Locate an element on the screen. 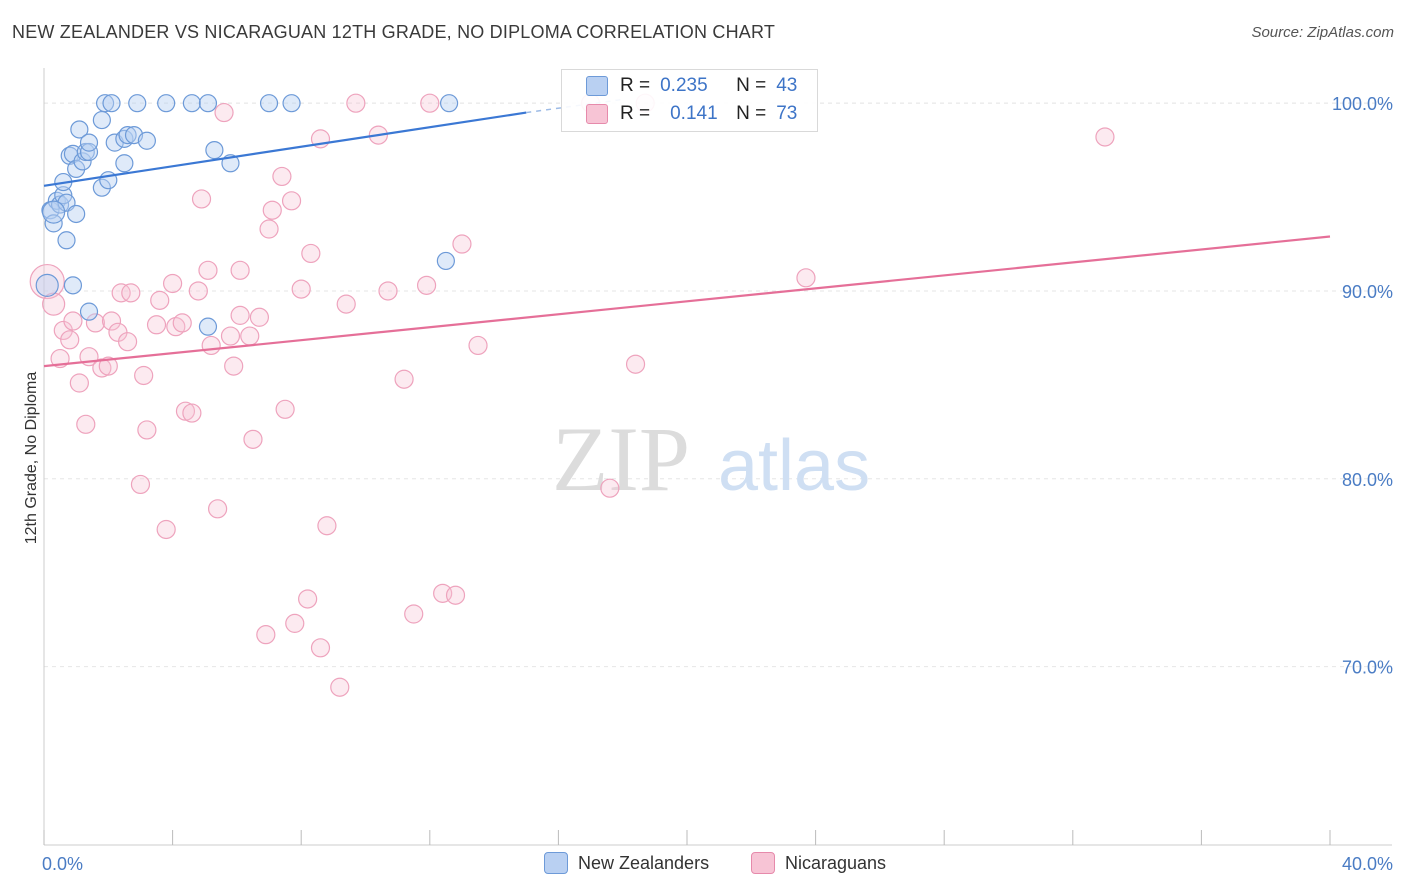 The width and height of the screenshot is (1406, 892). trend-line-new-zealanders is located at coordinates (285, 149).